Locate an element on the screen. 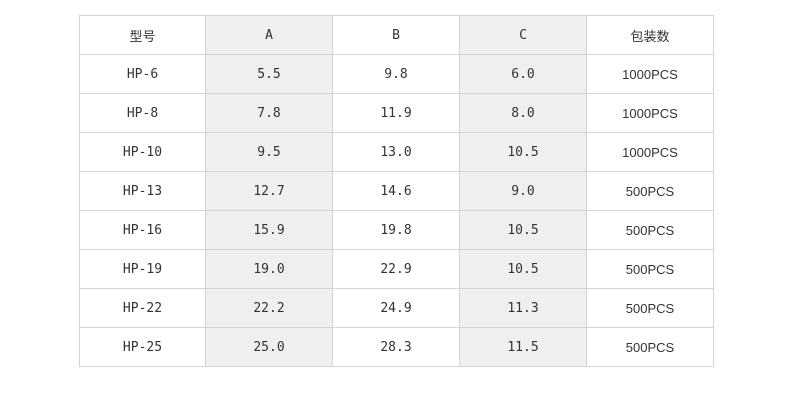  cell-a: 5.5 is located at coordinates (269, 74).